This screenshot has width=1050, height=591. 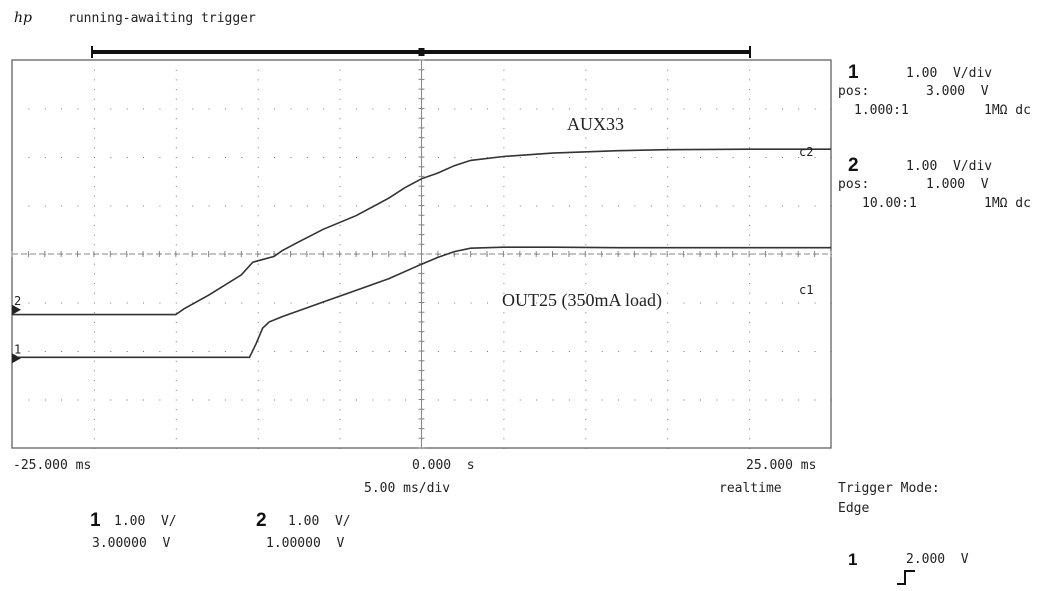 I want to click on channel-tag-c1: c1, so click(x=806, y=290).